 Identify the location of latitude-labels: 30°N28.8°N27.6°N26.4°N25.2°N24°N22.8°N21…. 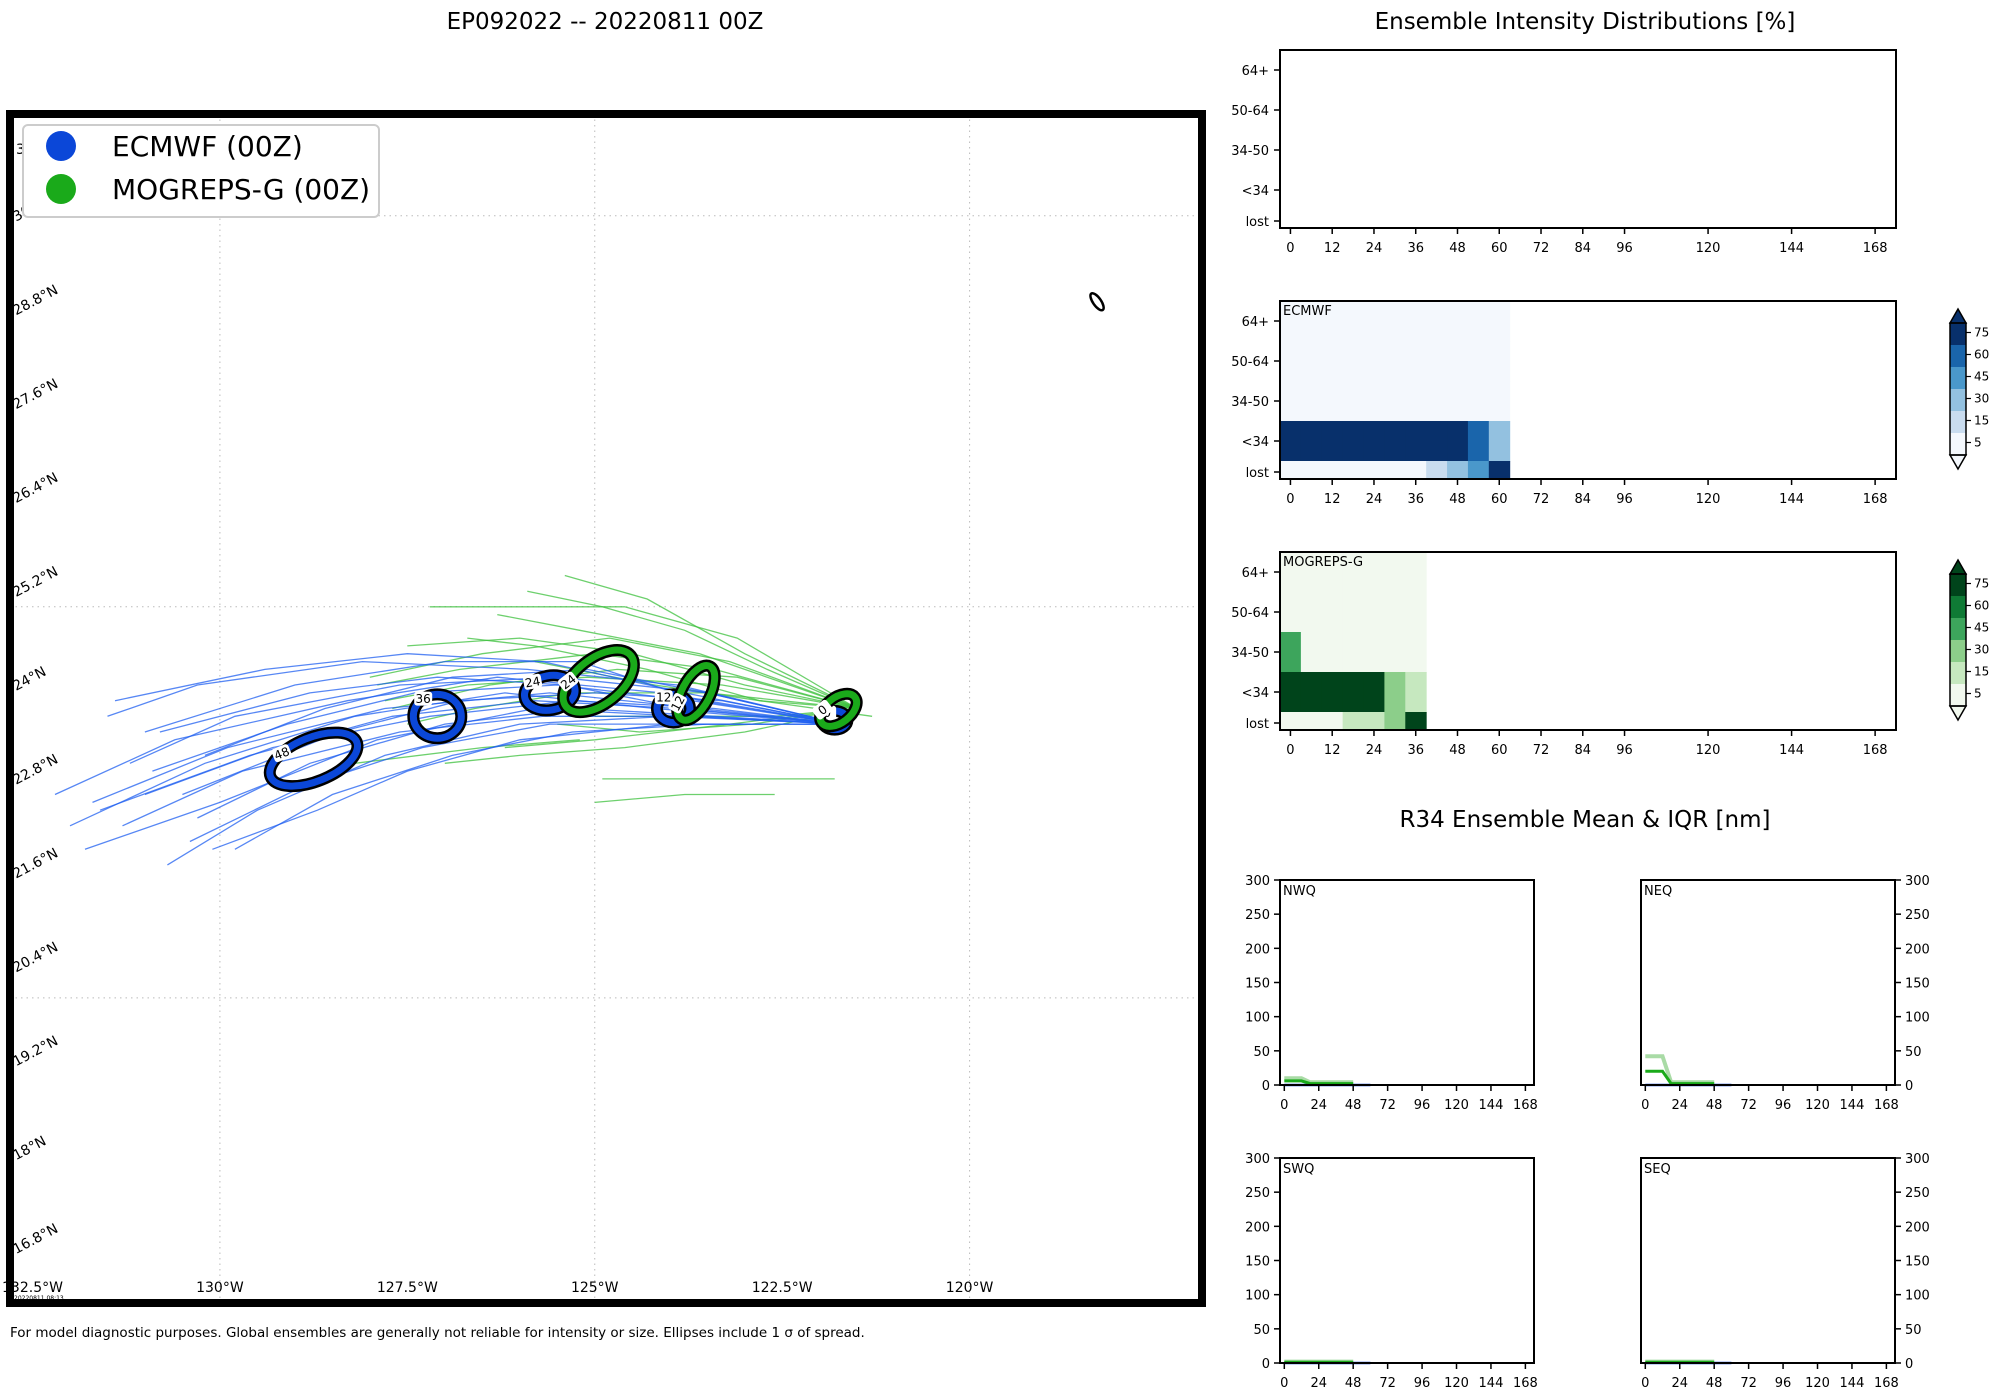
(35, 726).